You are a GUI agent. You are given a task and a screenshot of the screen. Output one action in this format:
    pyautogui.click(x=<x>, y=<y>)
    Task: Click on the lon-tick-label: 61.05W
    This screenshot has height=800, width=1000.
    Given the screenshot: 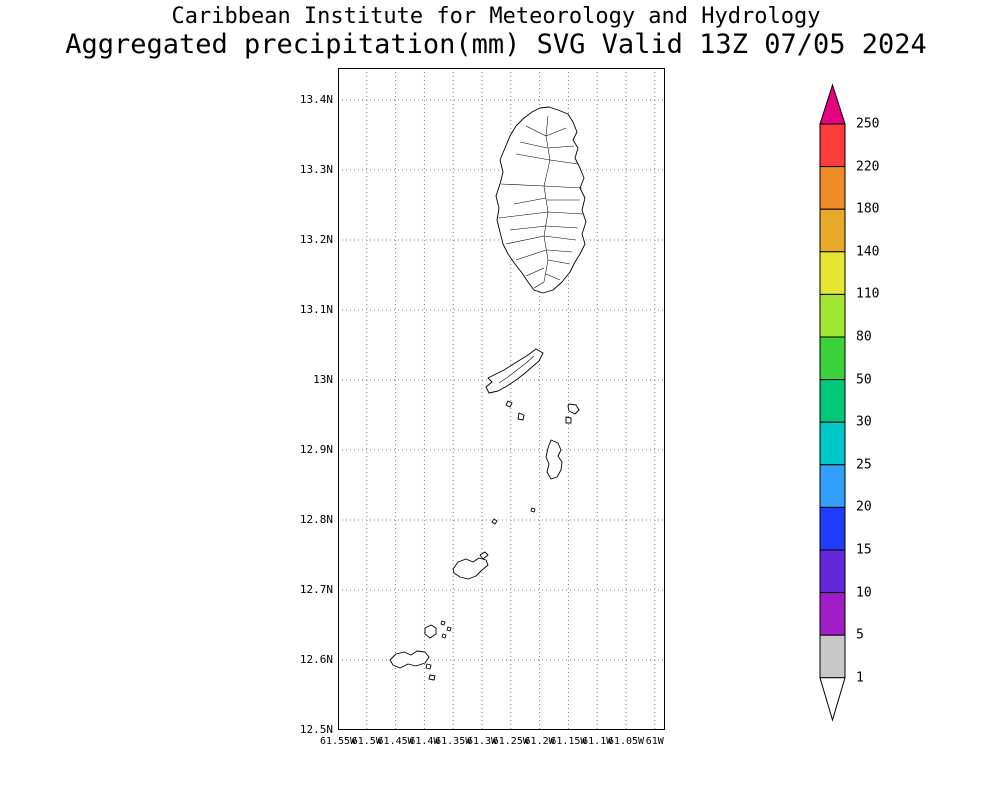 What is the action you would take?
    pyautogui.click(x=626, y=741)
    